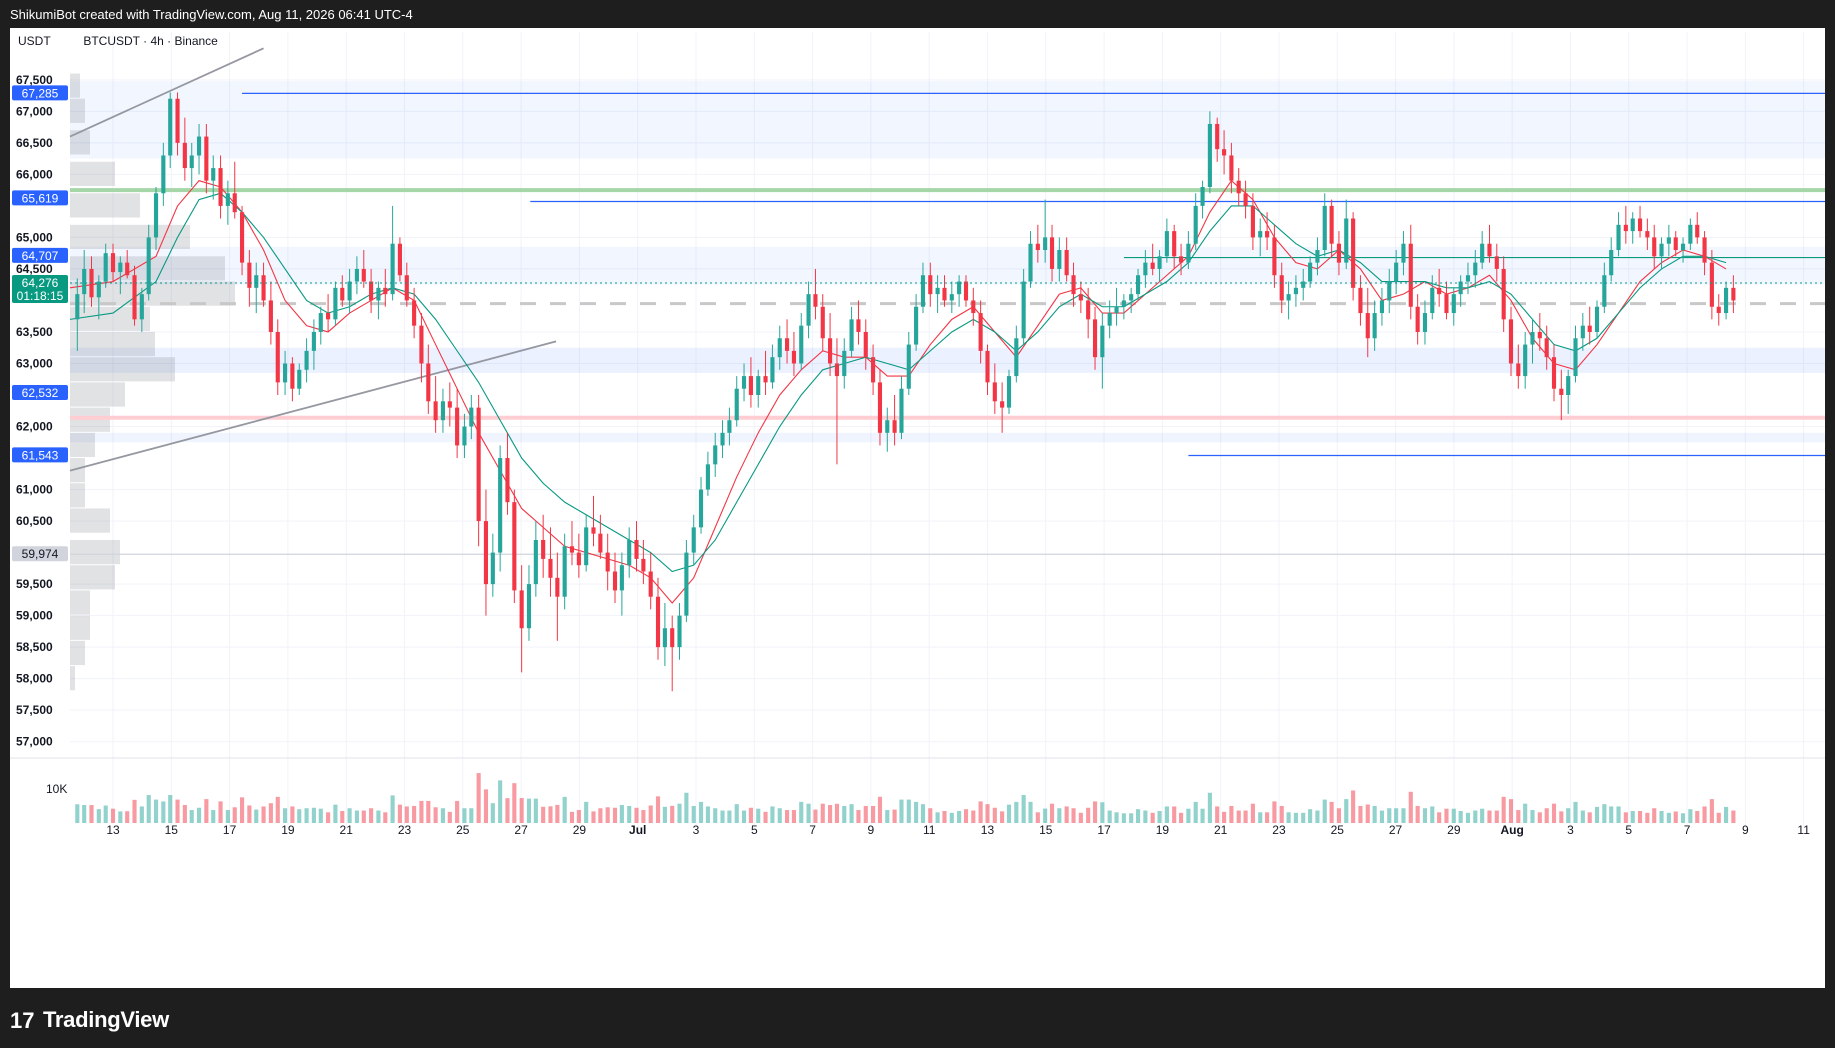 This screenshot has height=1048, width=1835. Describe the element at coordinates (521, 830) in the screenshot. I see `x-tick-label: 27` at that location.